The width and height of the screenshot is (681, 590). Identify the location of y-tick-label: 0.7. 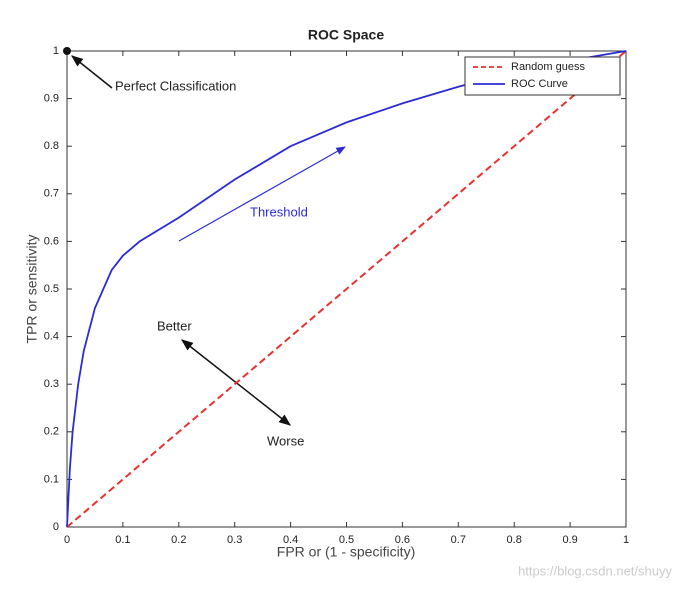
(51, 194).